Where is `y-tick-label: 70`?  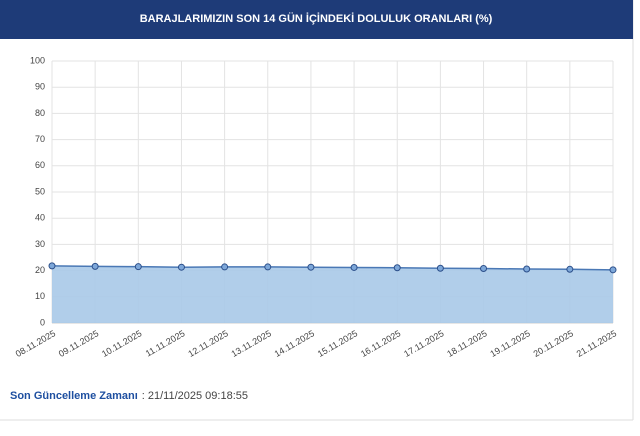 y-tick-label: 70 is located at coordinates (40, 139).